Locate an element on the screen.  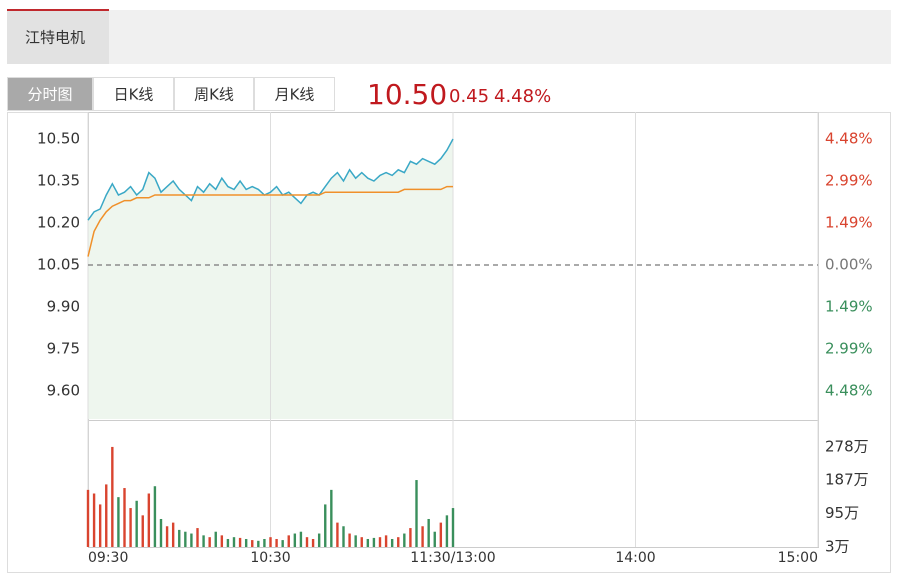
y-tick-label: 10.20 is located at coordinates (58, 223).